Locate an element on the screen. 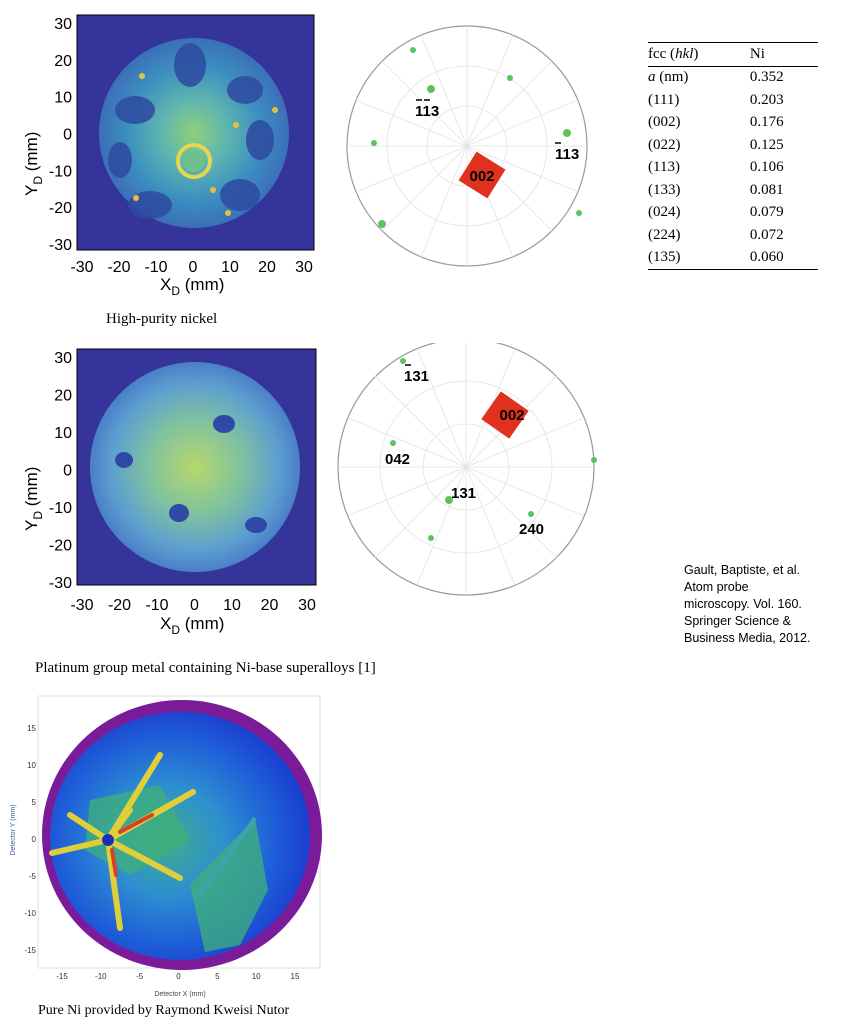  pole-042-label: 042 is located at coordinates (397, 459).